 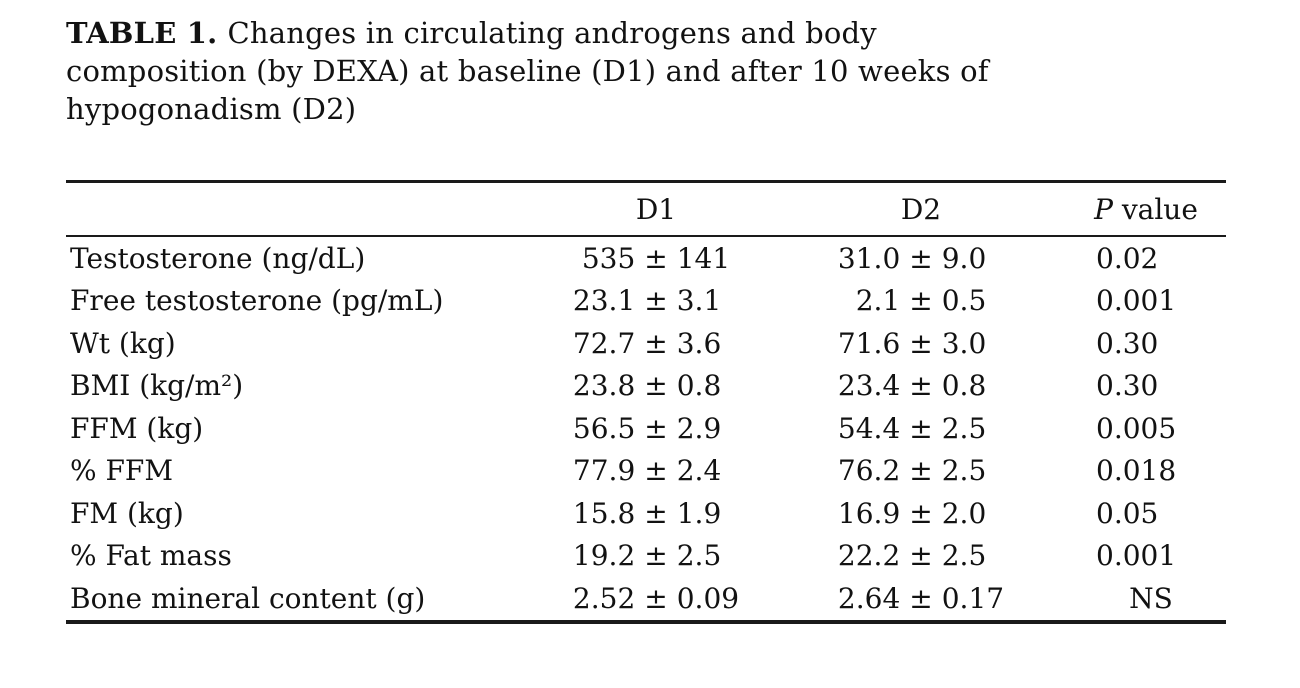 I want to click on mean: 2.64, so click(x=869, y=598).